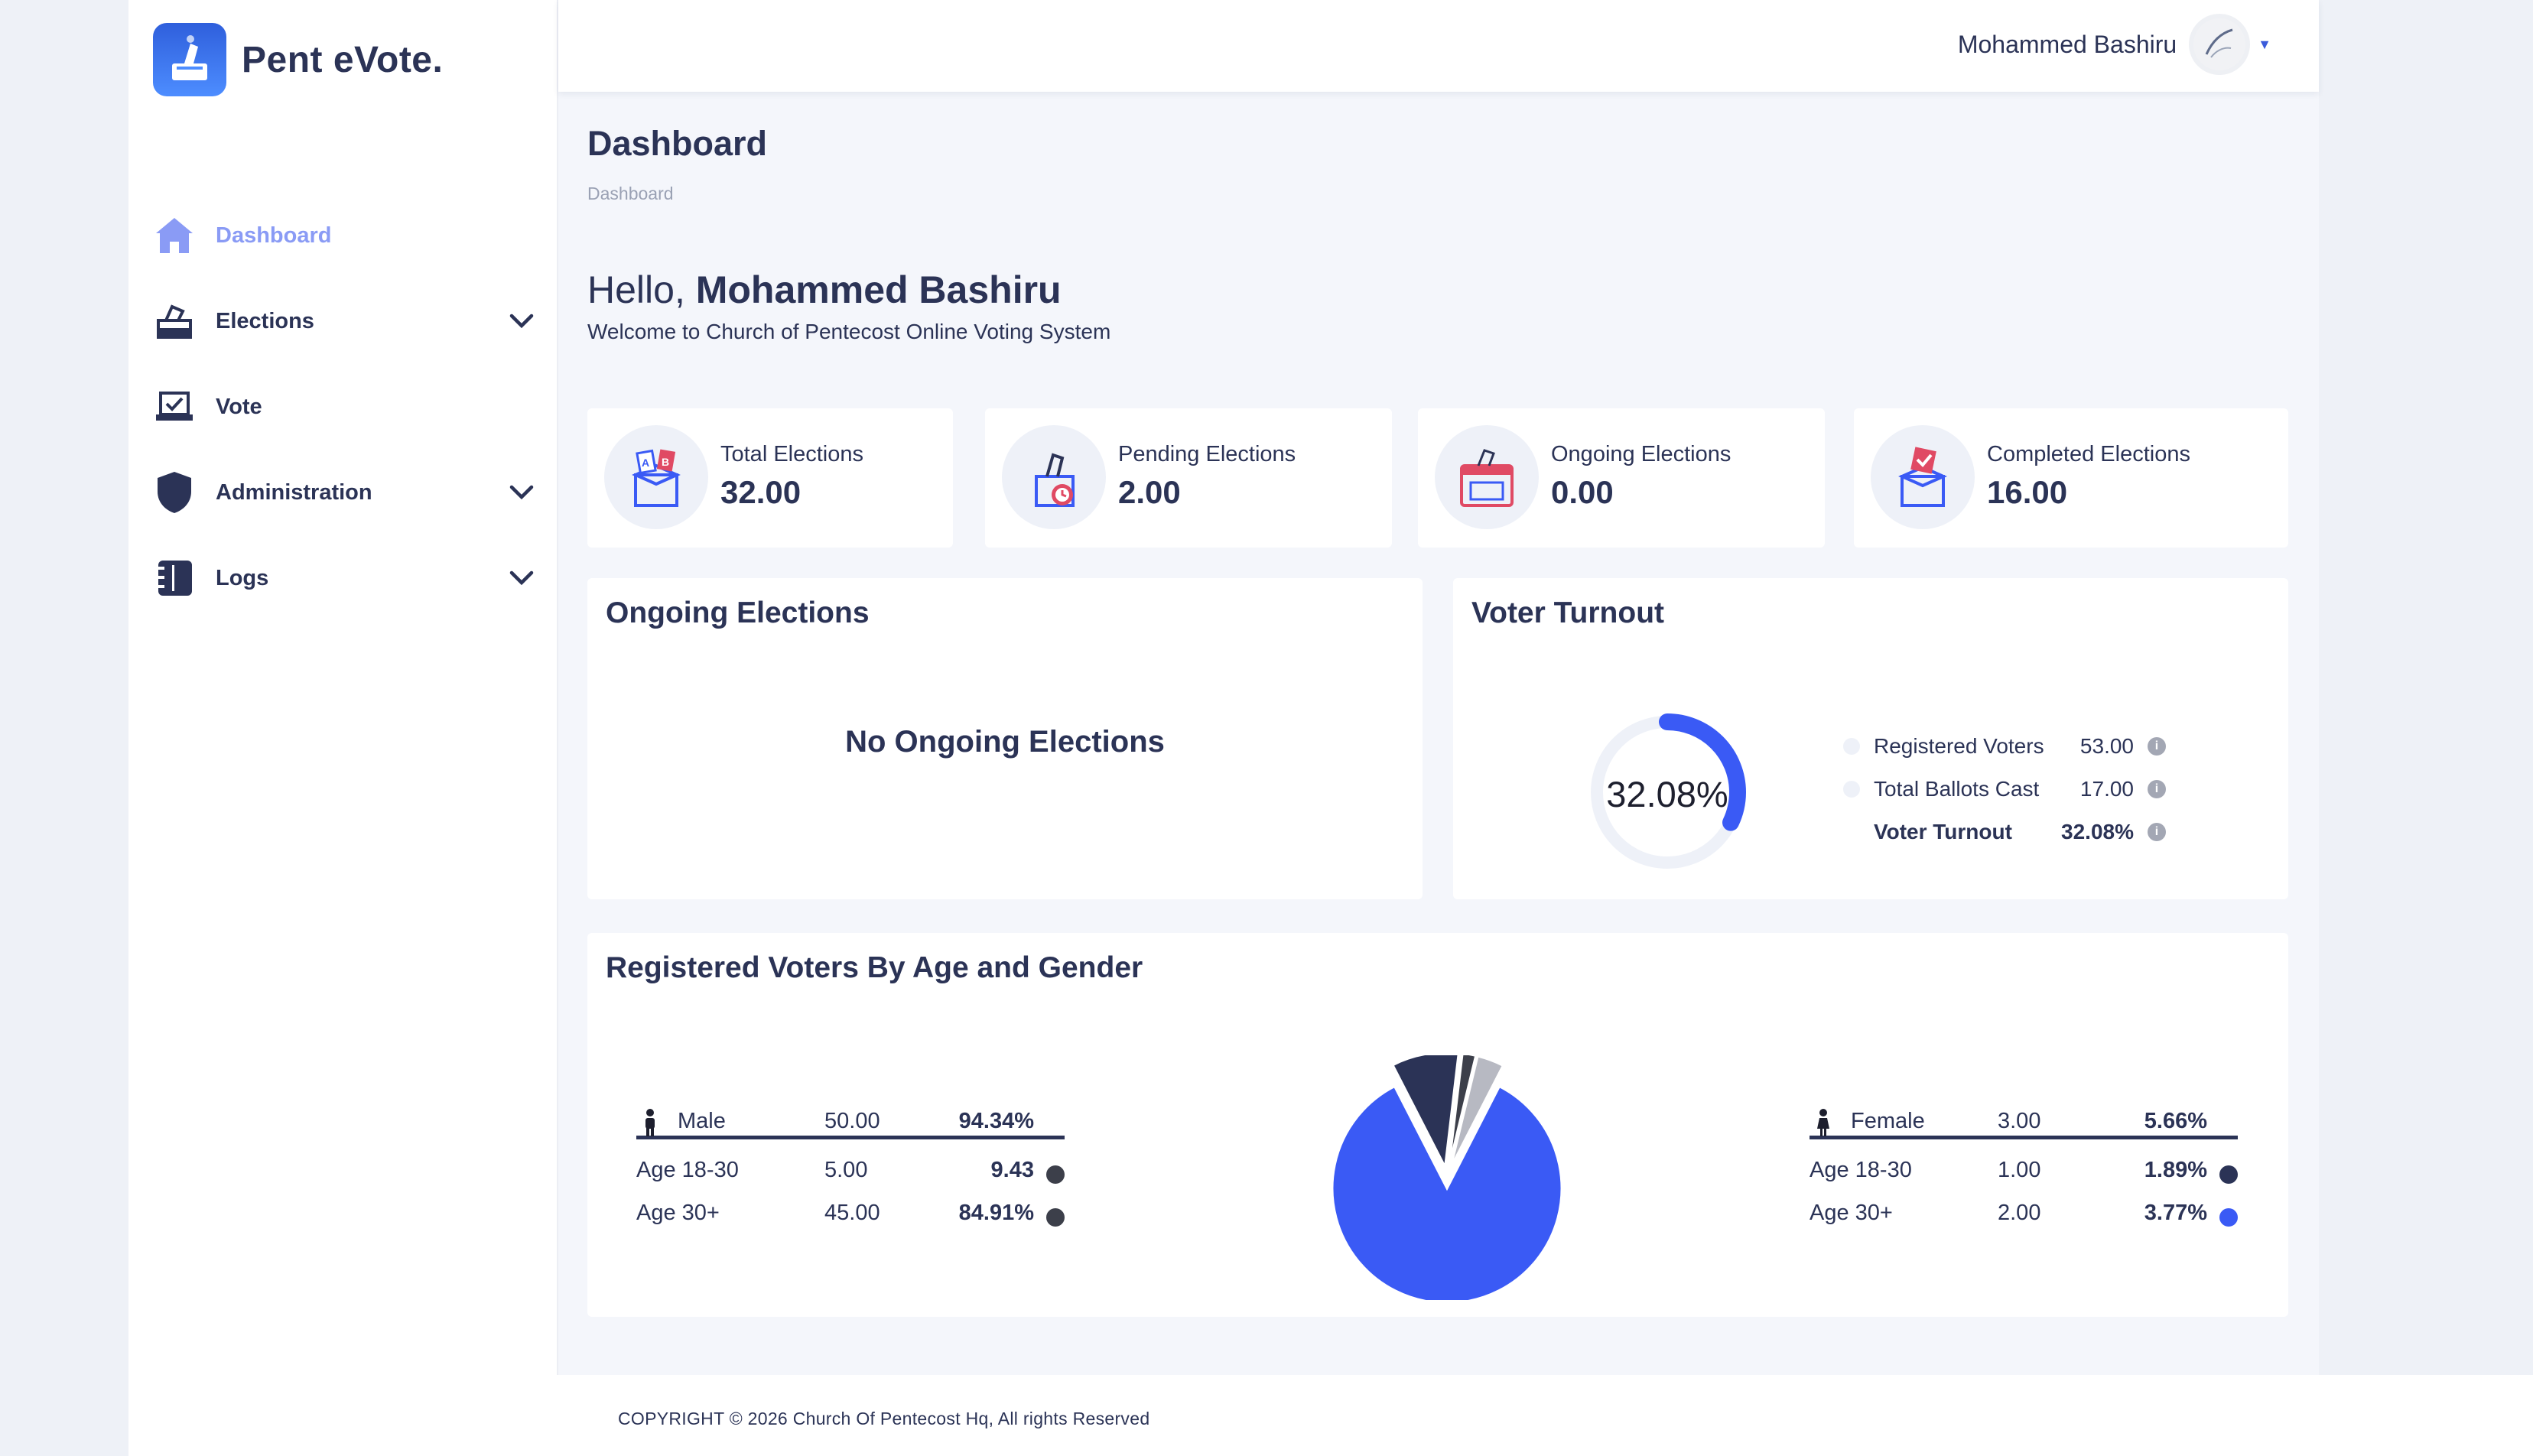 The width and height of the screenshot is (2533, 1456). I want to click on legend-value: 53.00, so click(2107, 746).